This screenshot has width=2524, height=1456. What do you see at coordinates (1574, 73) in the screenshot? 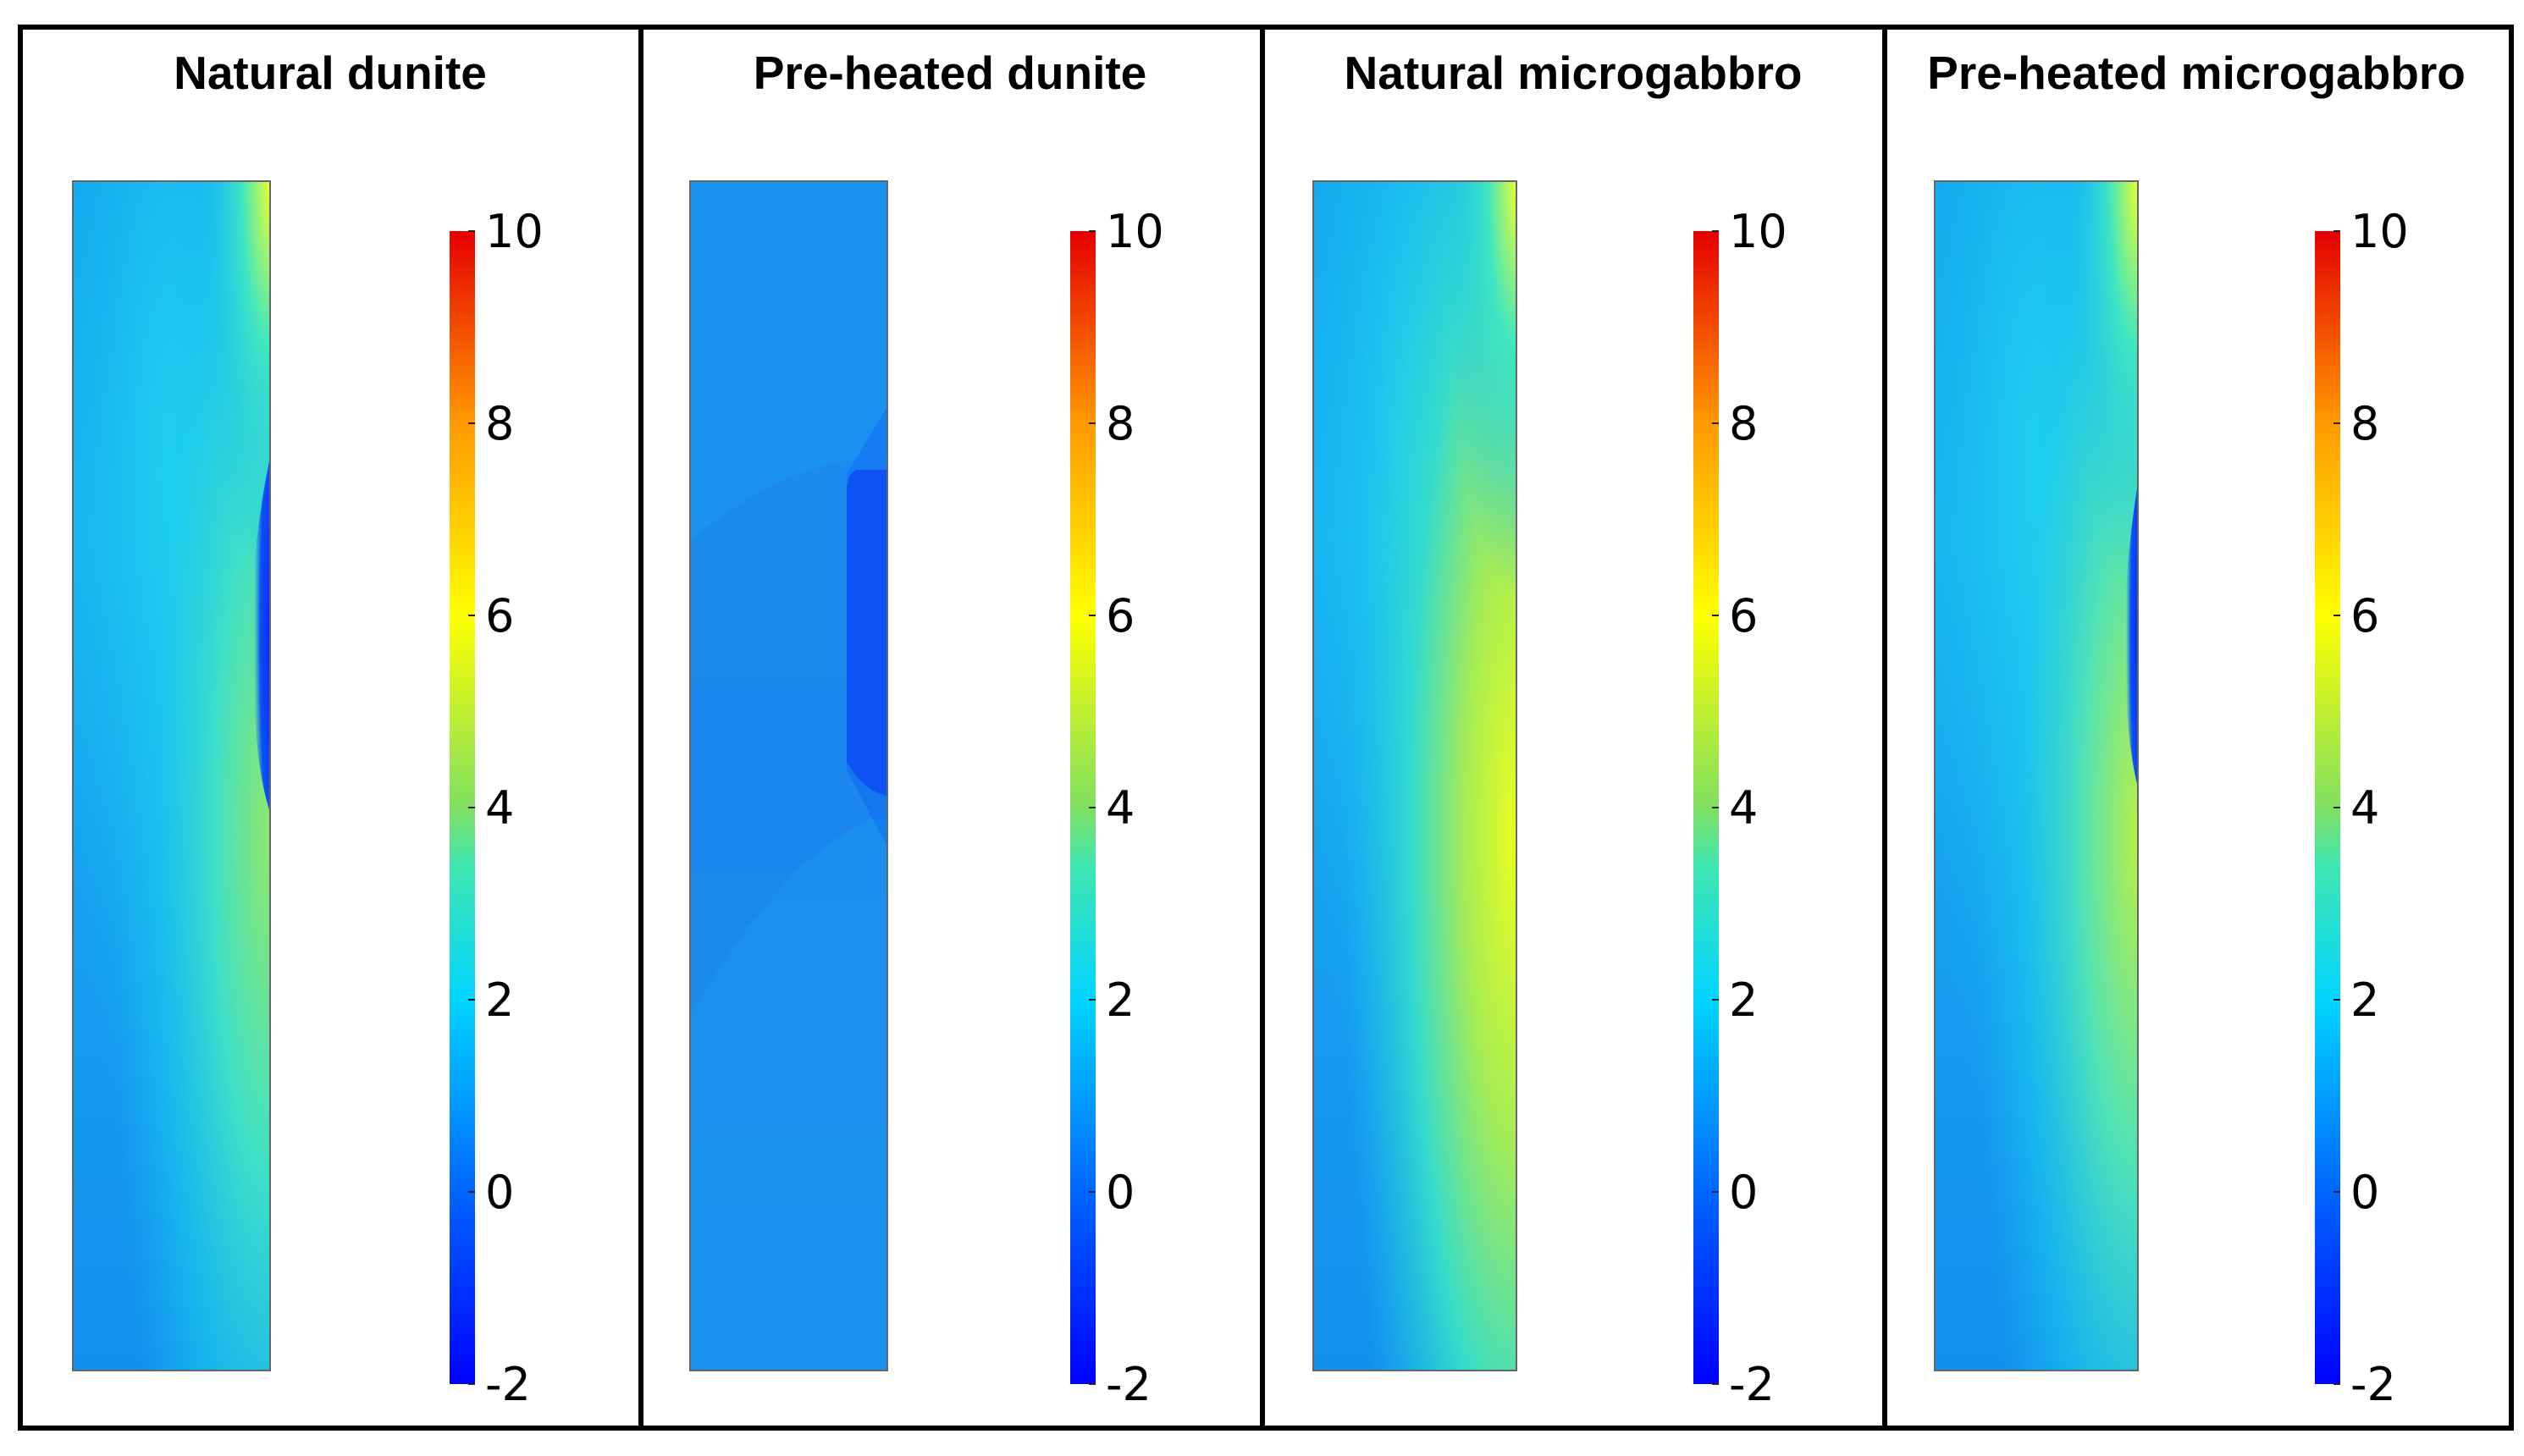
I see `panel-title: Natural microgabbro` at bounding box center [1574, 73].